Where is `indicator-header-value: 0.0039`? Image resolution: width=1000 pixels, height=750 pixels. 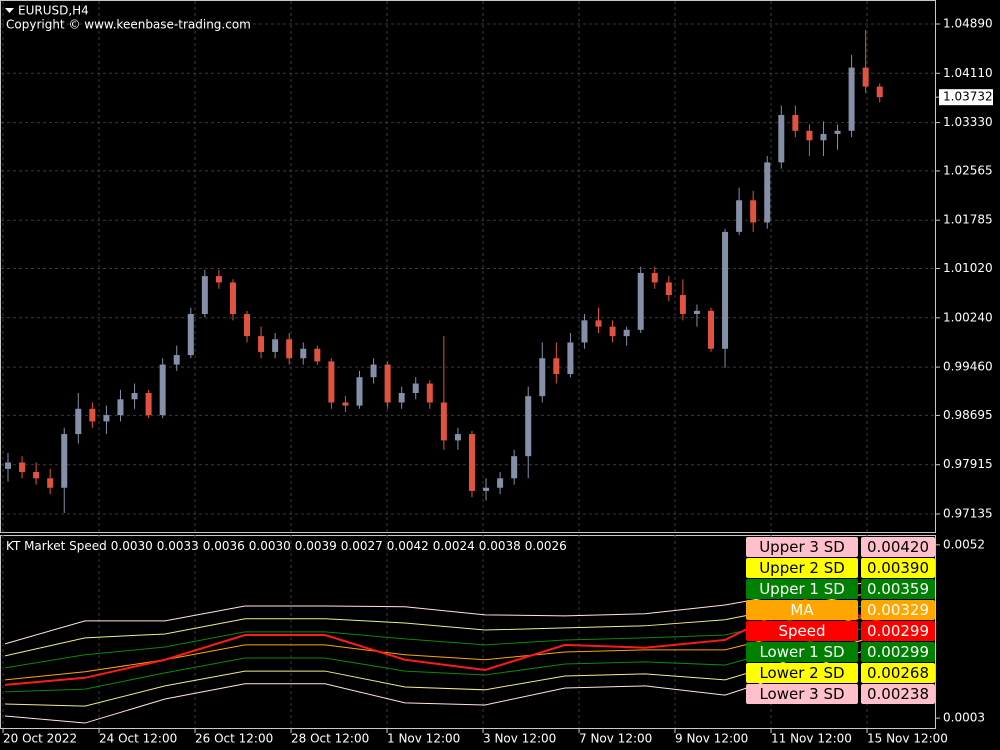 indicator-header-value: 0.0039 is located at coordinates (316, 546).